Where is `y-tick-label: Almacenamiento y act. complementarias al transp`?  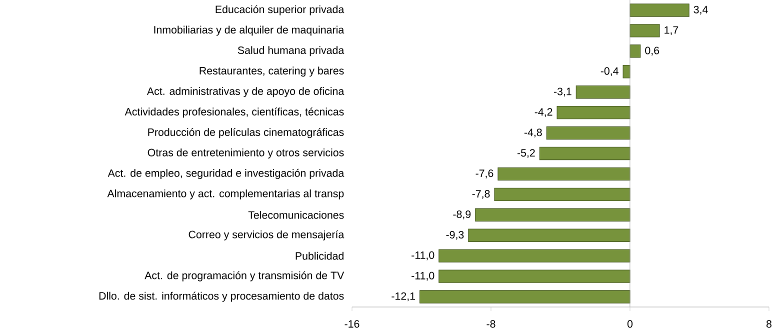 y-tick-label: Almacenamiento y act. complementarias al transp is located at coordinates (225, 194).